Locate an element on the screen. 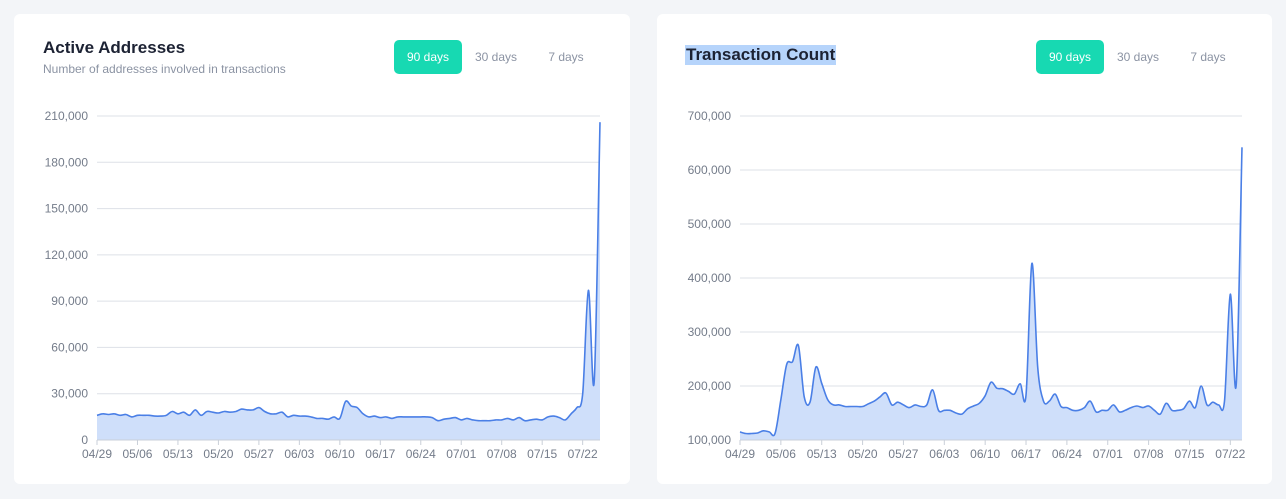 The width and height of the screenshot is (1286, 499). y-tick-label: 60,000 is located at coordinates (69, 347).